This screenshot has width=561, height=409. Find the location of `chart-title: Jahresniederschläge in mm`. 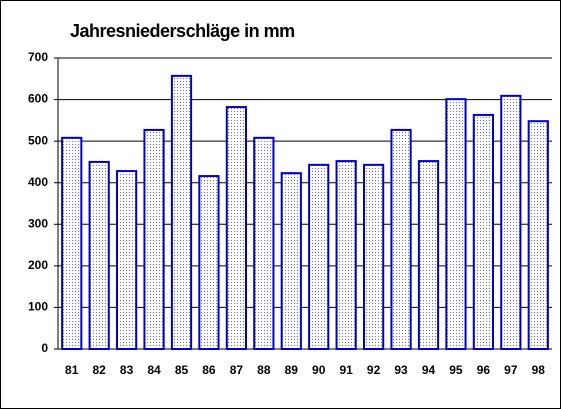

chart-title: Jahresniederschläge in mm is located at coordinates (182, 31).